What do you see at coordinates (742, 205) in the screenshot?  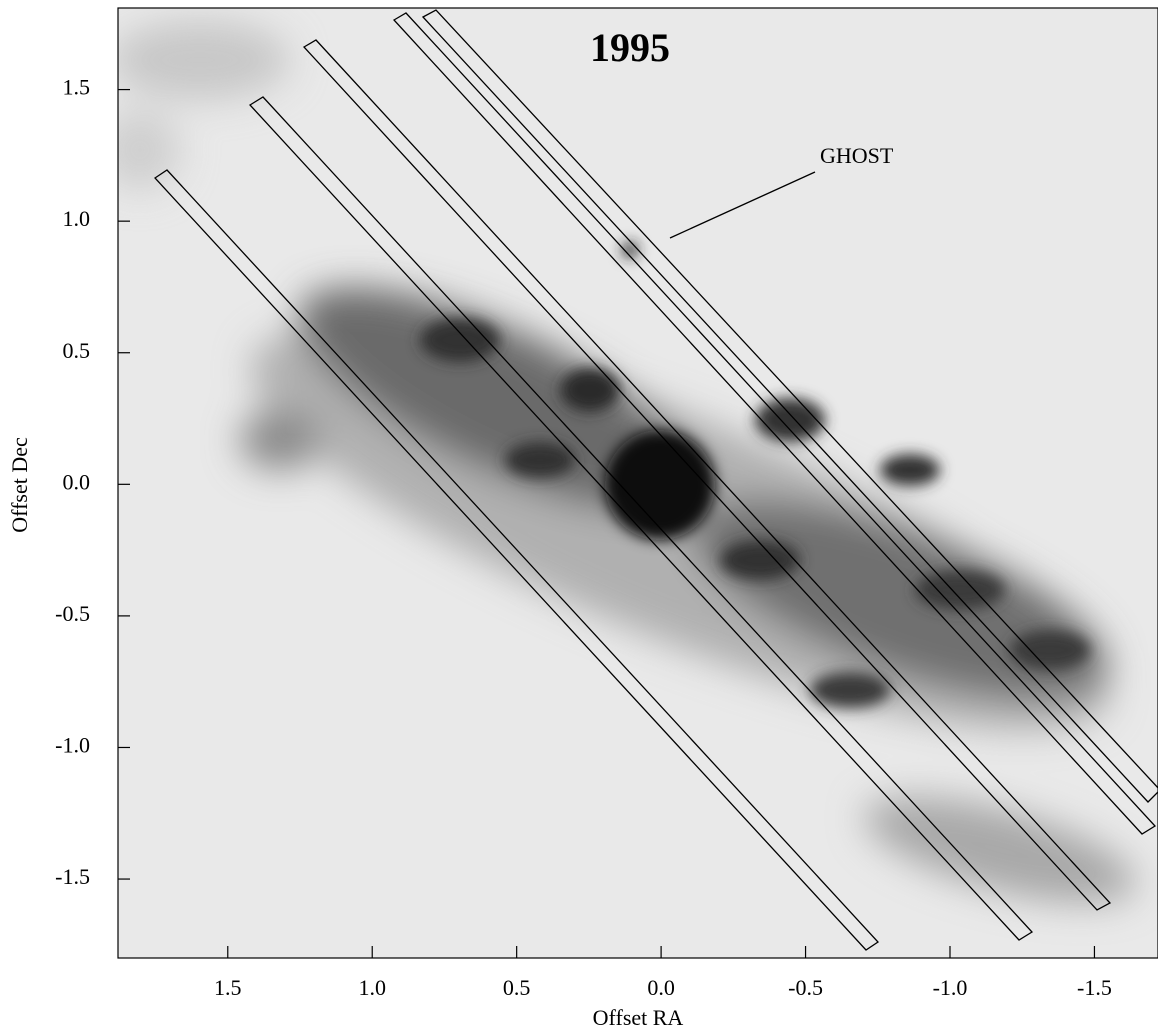 I see `annotation-line` at bounding box center [742, 205].